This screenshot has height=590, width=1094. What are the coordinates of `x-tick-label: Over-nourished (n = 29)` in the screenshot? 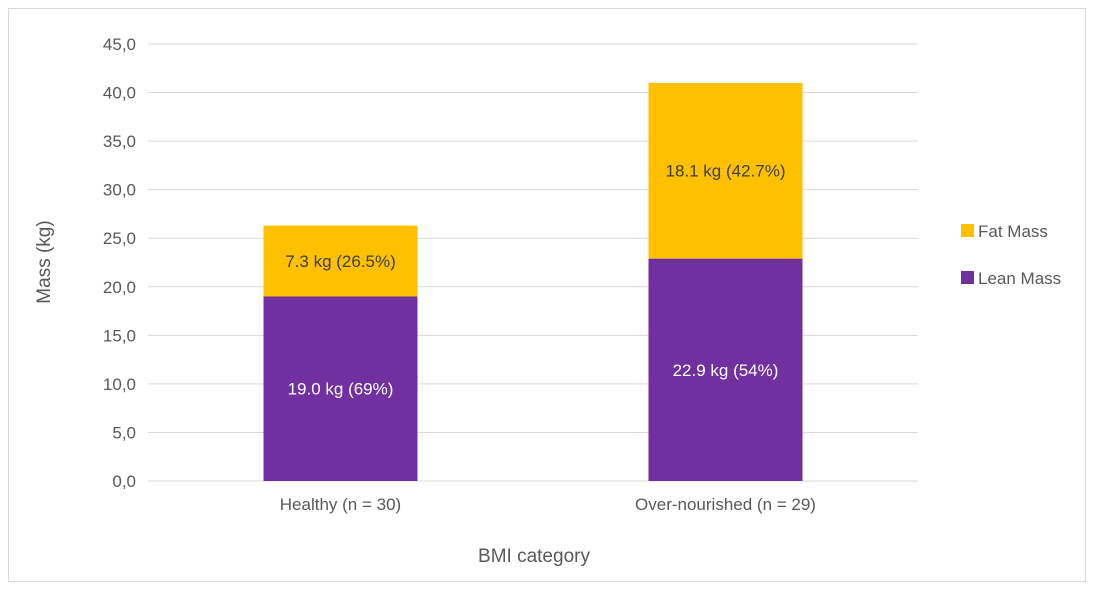 It's located at (725, 504).